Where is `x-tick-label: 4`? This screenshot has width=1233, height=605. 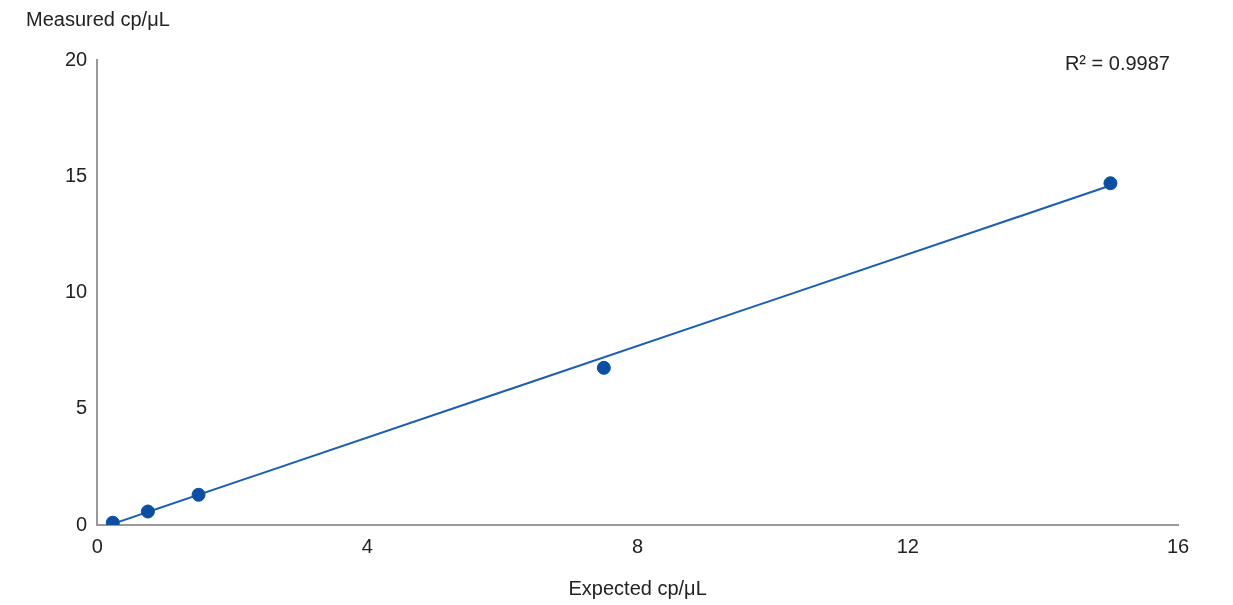
x-tick-label: 4 is located at coordinates (367, 545).